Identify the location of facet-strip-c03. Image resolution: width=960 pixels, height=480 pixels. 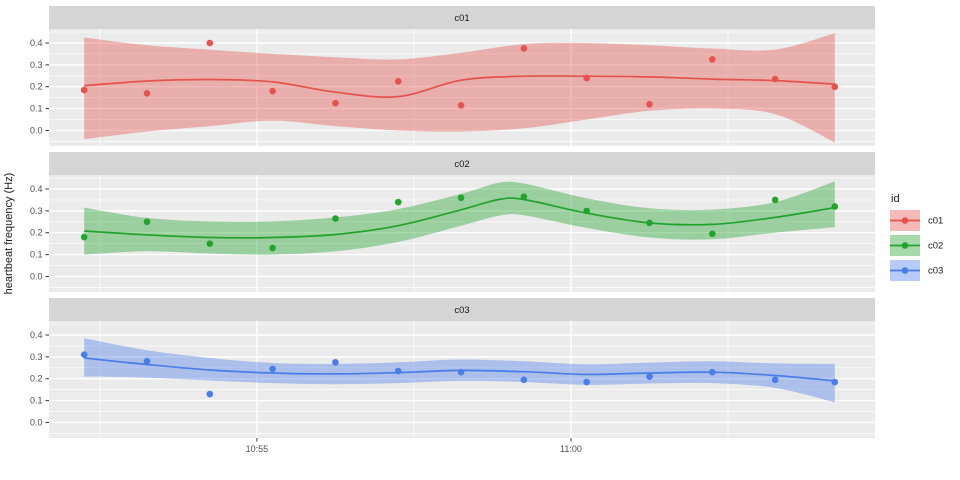
(462, 309).